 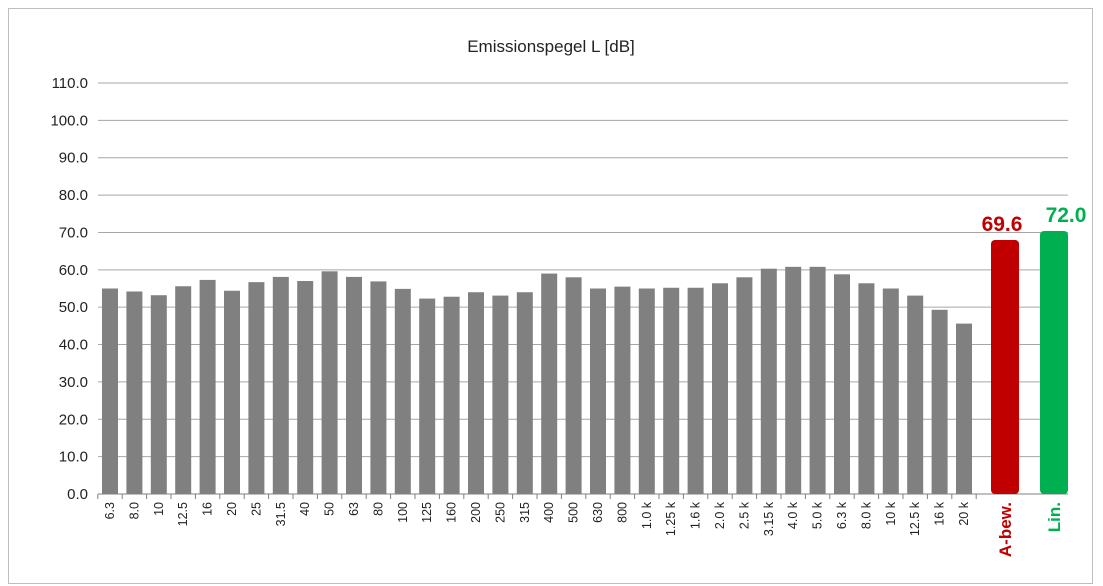 I want to click on x-tick-label: 630, so click(x=598, y=512).